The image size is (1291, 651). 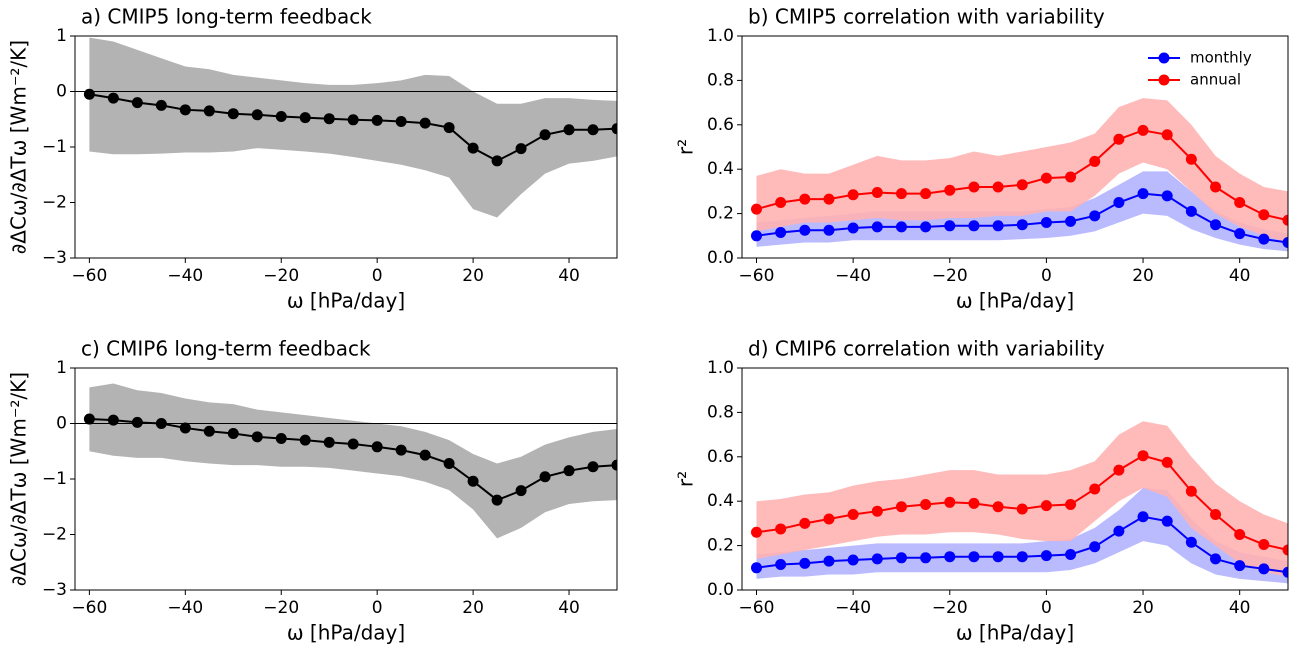 I want to click on y-tick-label: 0.6, so click(x=720, y=457).